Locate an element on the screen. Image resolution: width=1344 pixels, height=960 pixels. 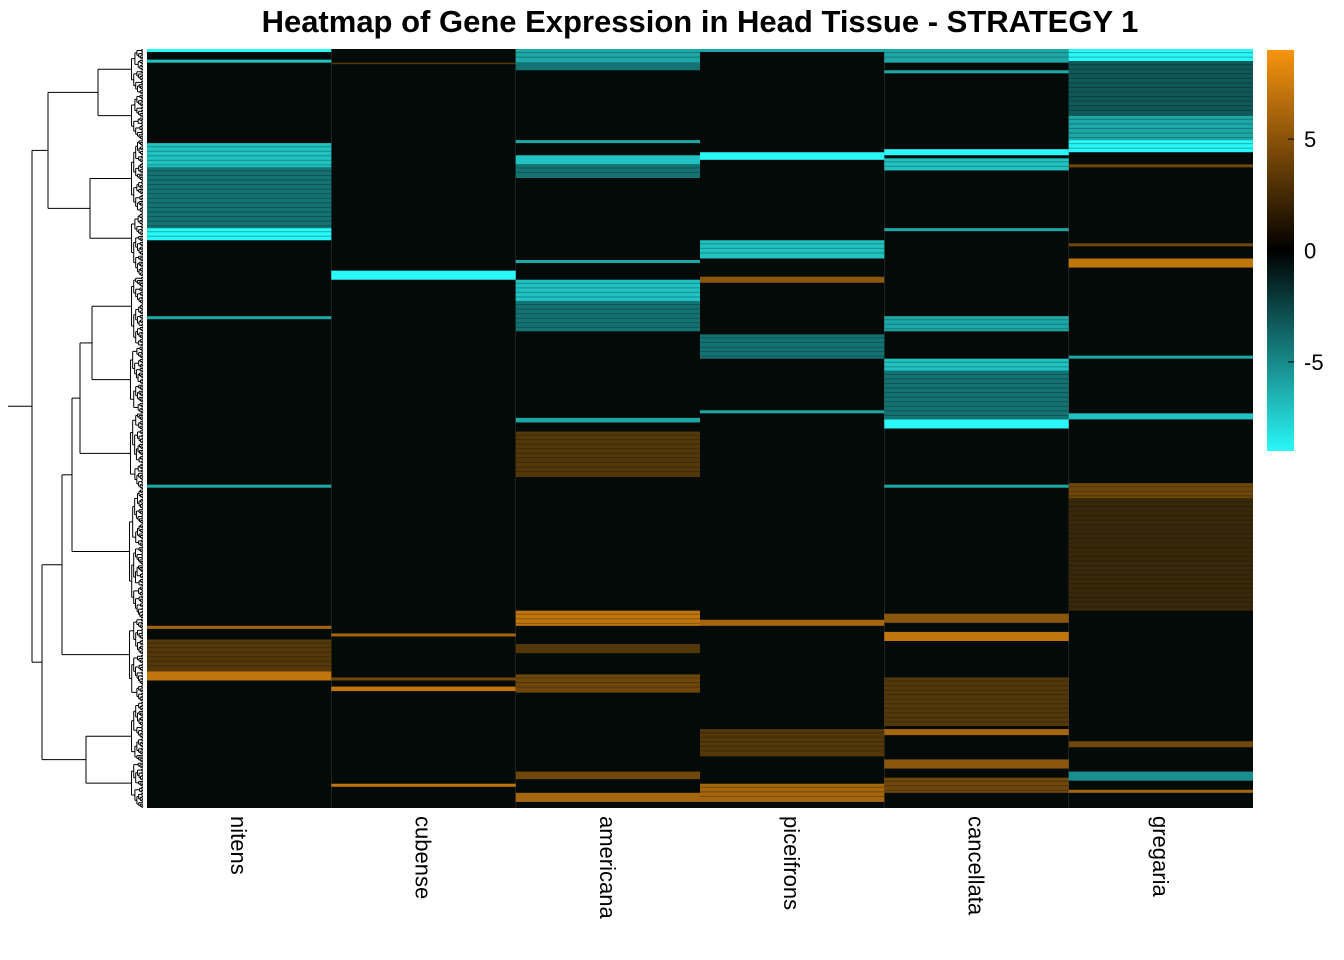
heatmap-column-cubense is located at coordinates (423, 428).